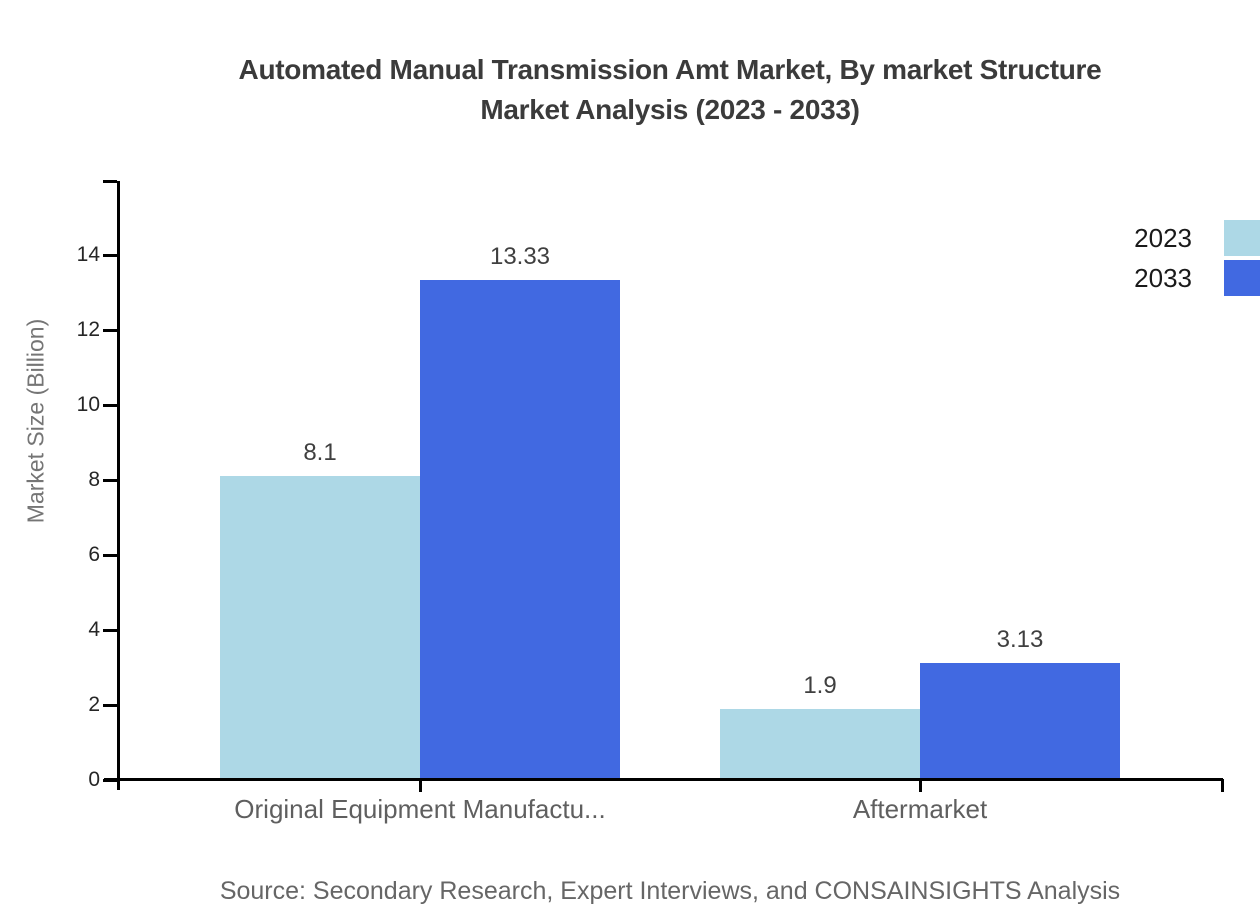 The image size is (1260, 920). What do you see at coordinates (520, 256) in the screenshot?
I see `bar-value-label: 13.33` at bounding box center [520, 256].